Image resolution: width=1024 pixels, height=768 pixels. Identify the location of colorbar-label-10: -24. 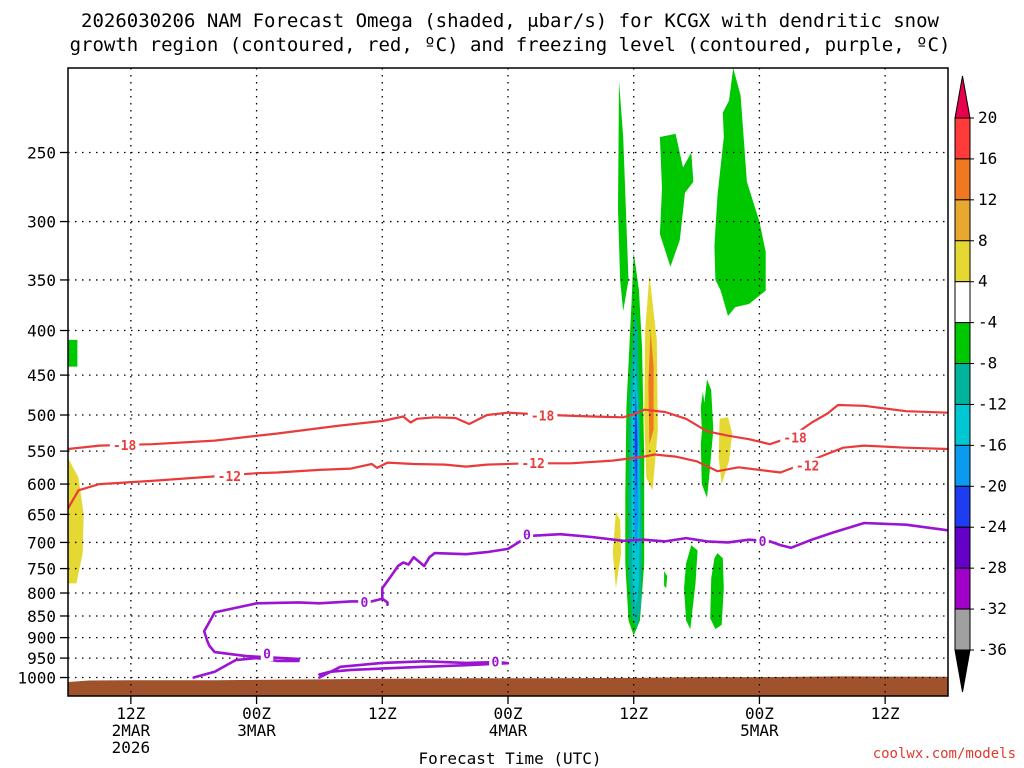
(992, 526).